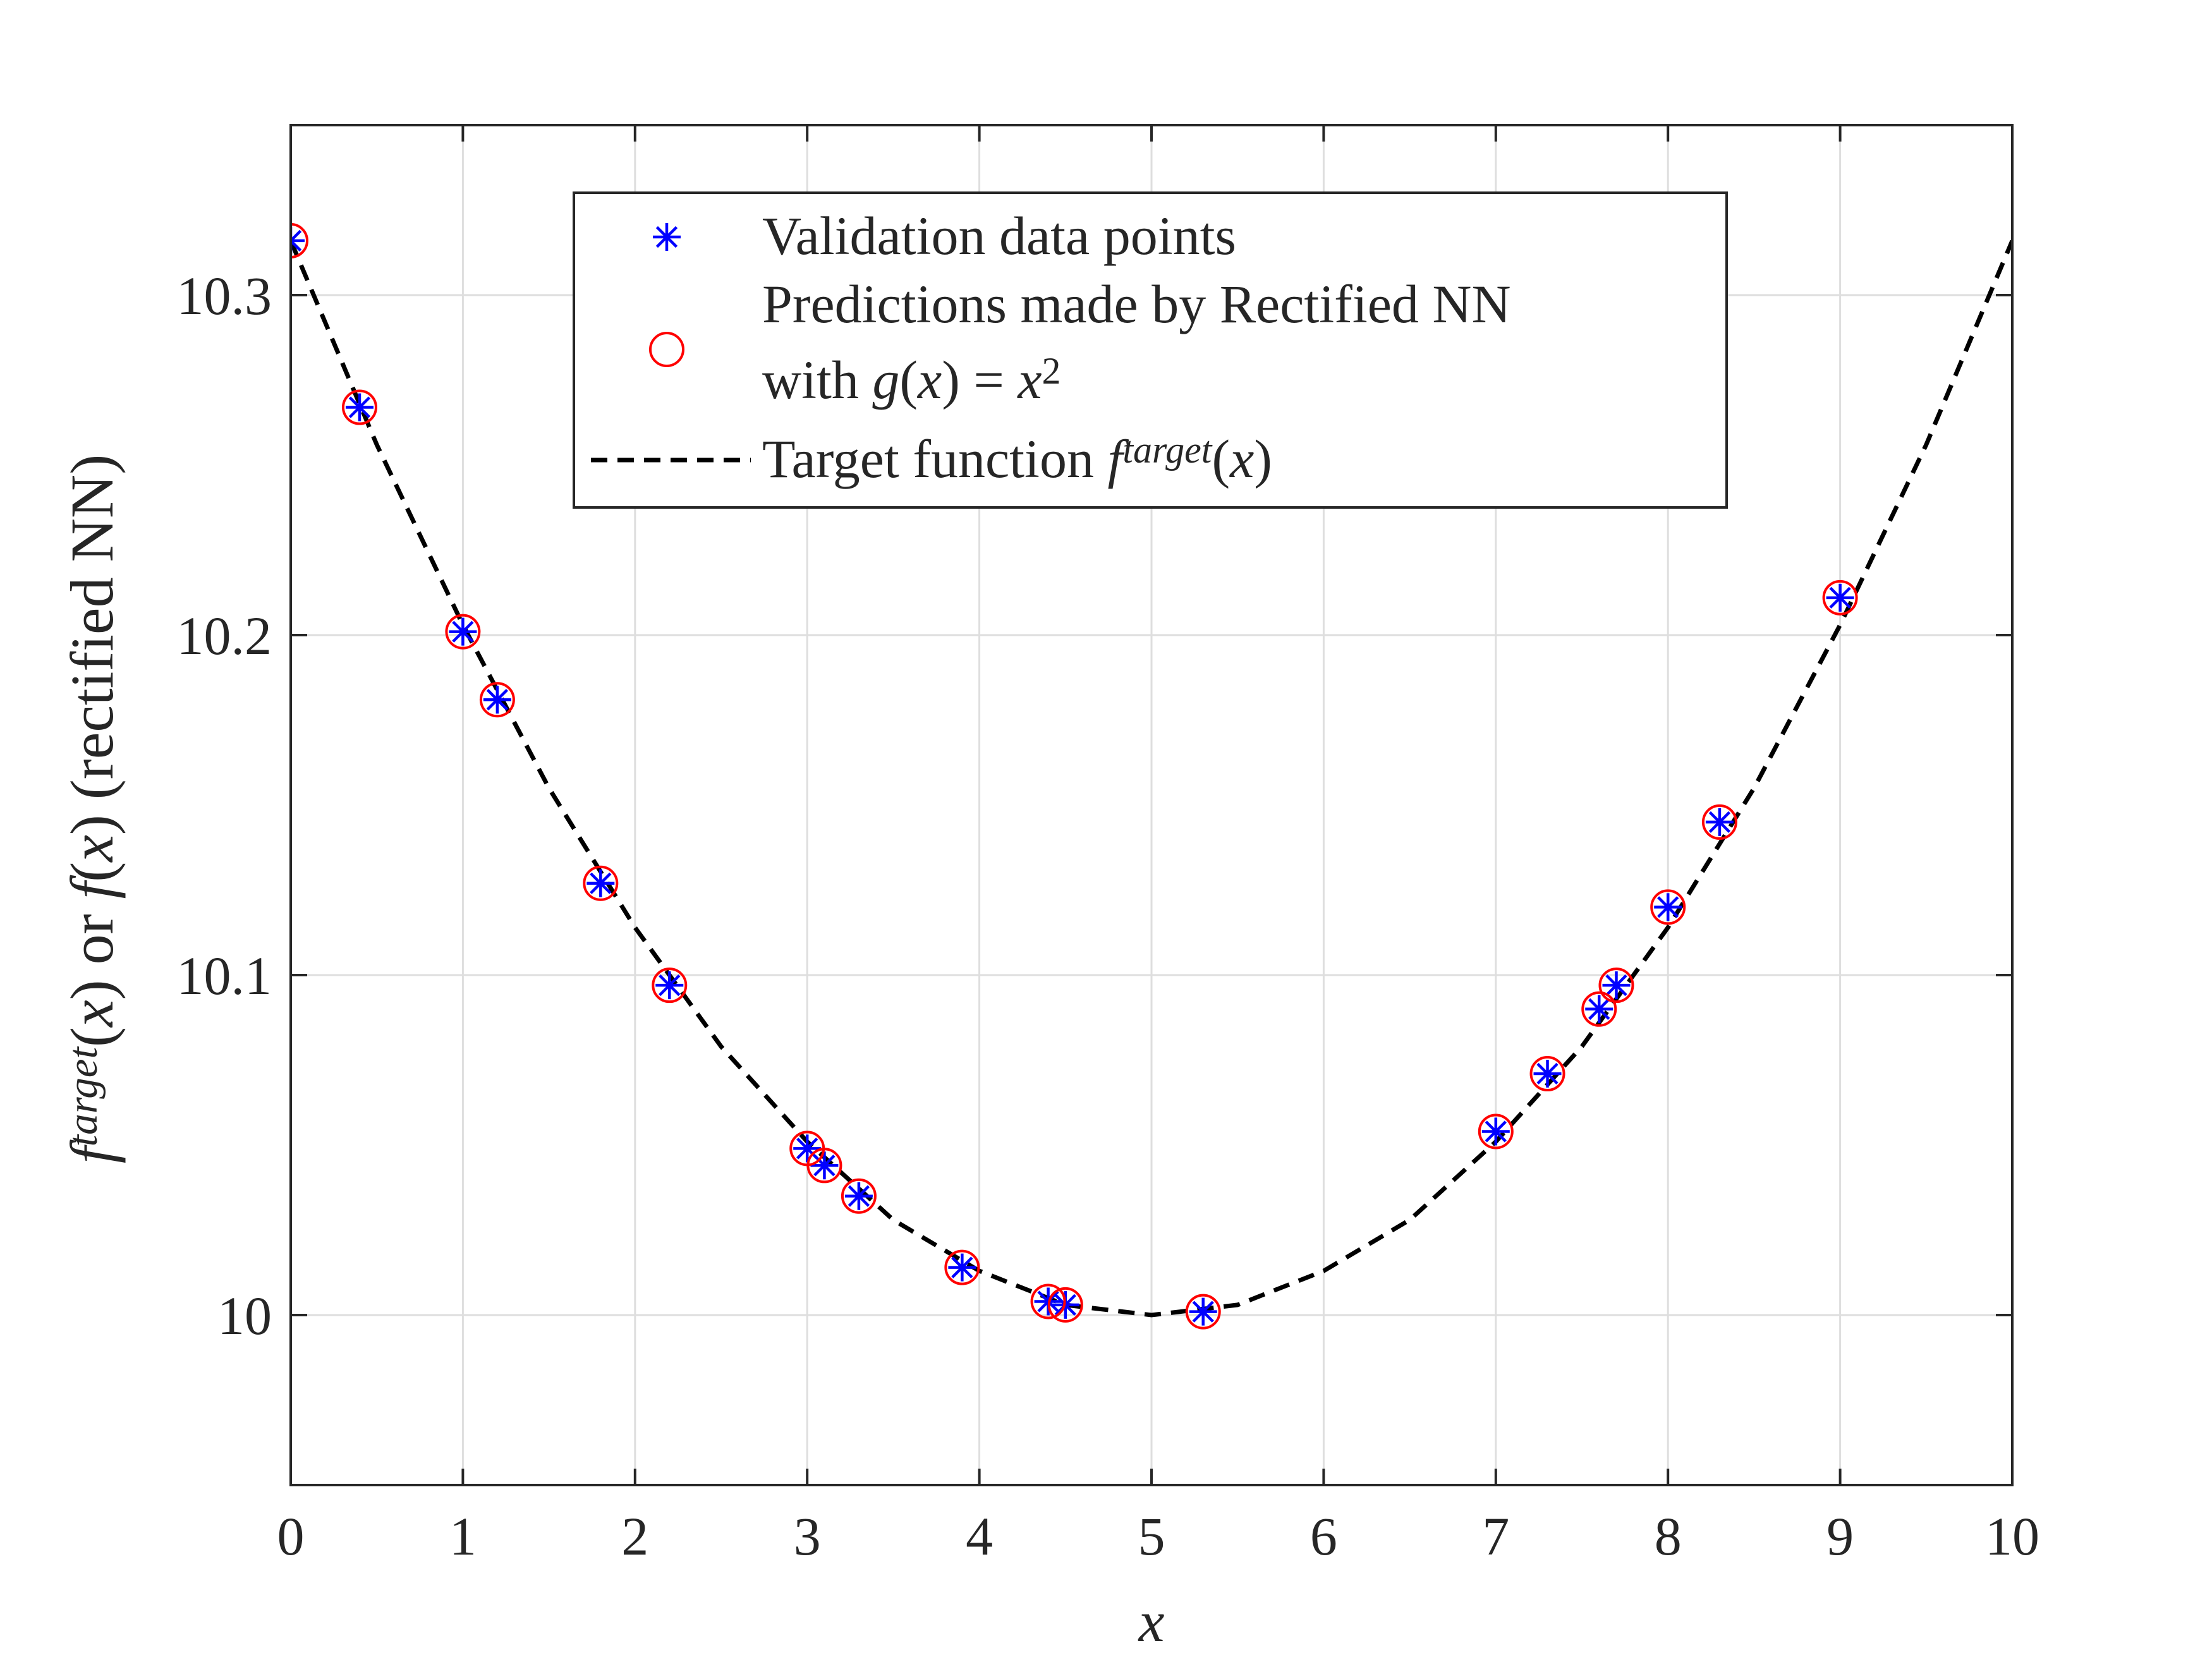 The image size is (2212, 1662). I want to click on x-axis-title: x, so click(1151, 1621).